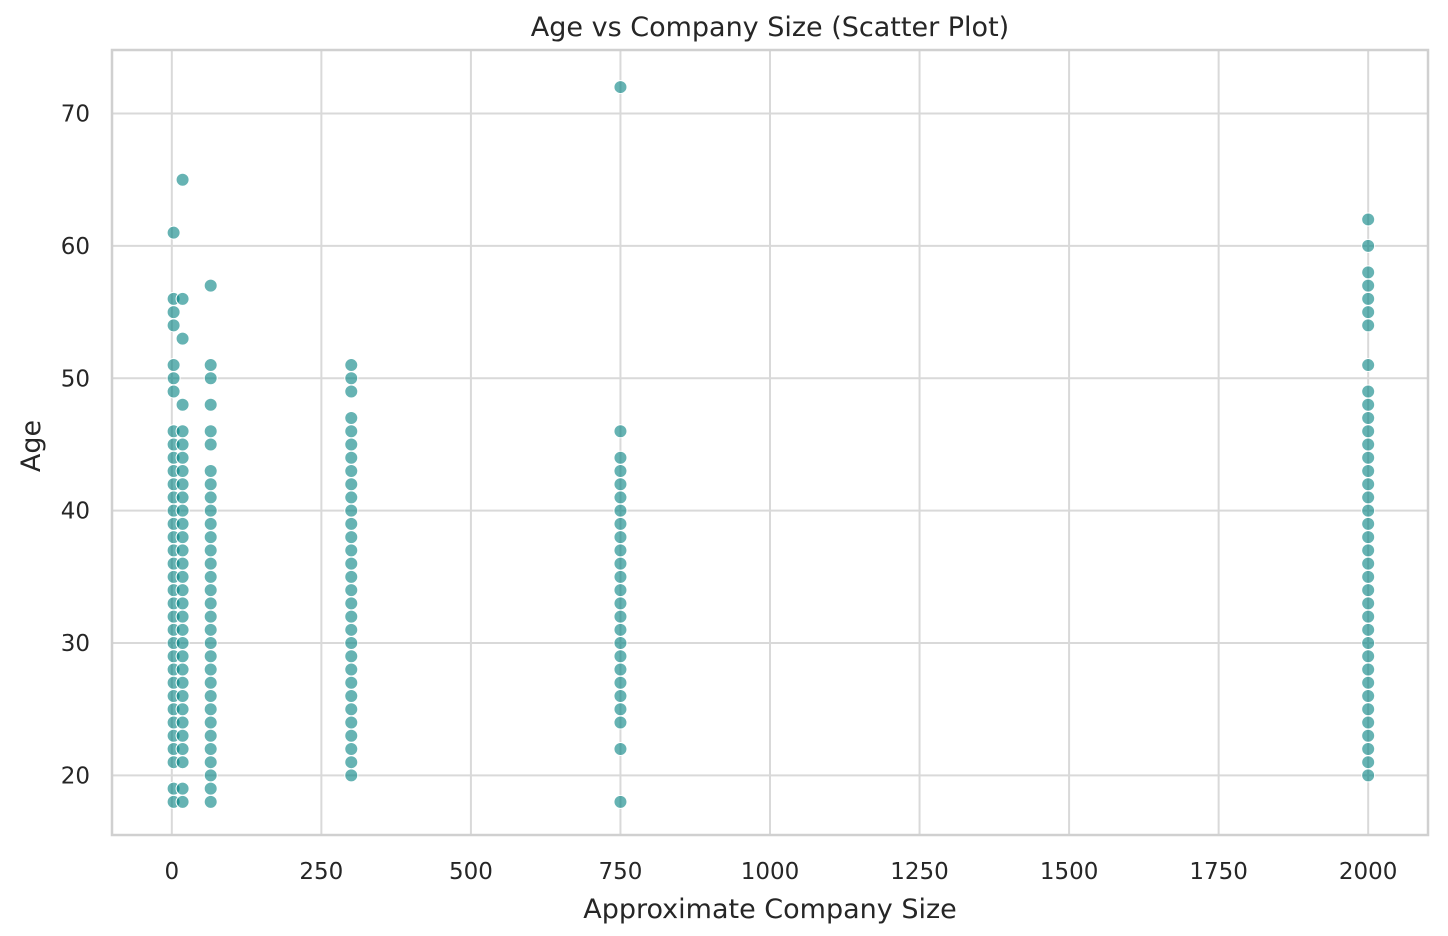  I want to click on x-tick-label: 0, so click(171, 872).